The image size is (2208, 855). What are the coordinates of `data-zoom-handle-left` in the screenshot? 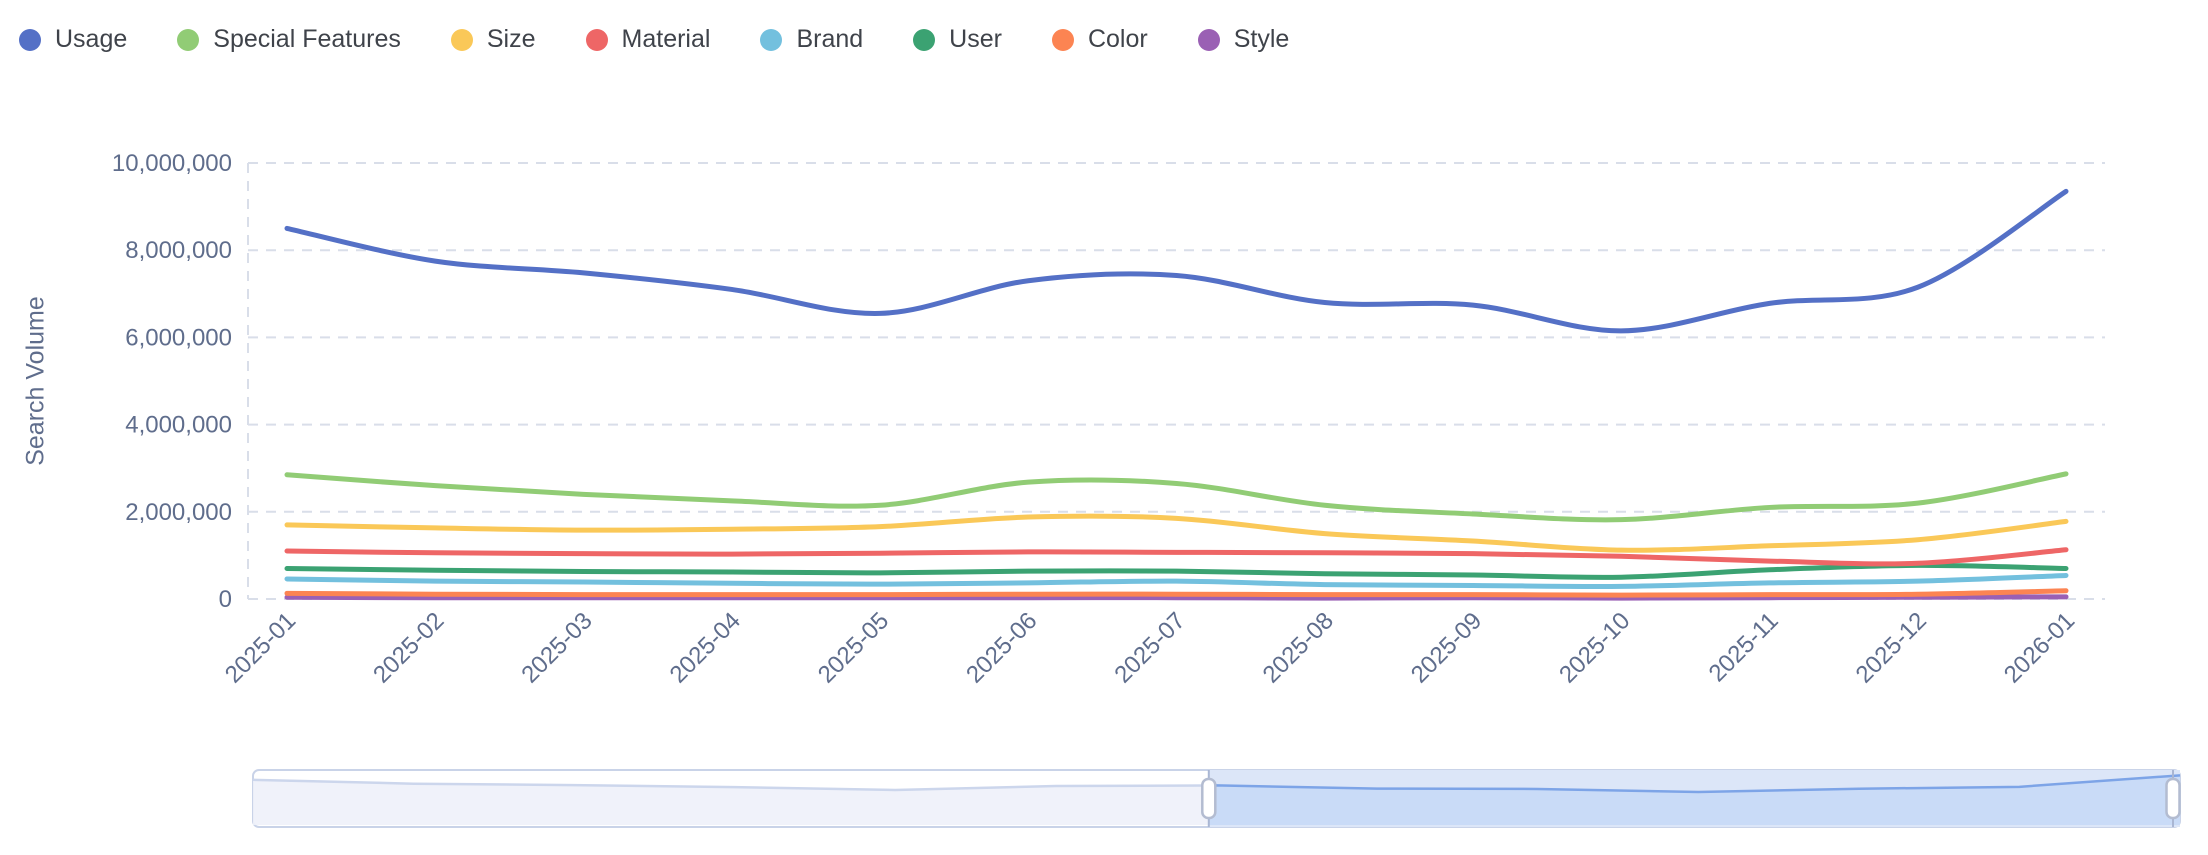 It's located at (1209, 798).